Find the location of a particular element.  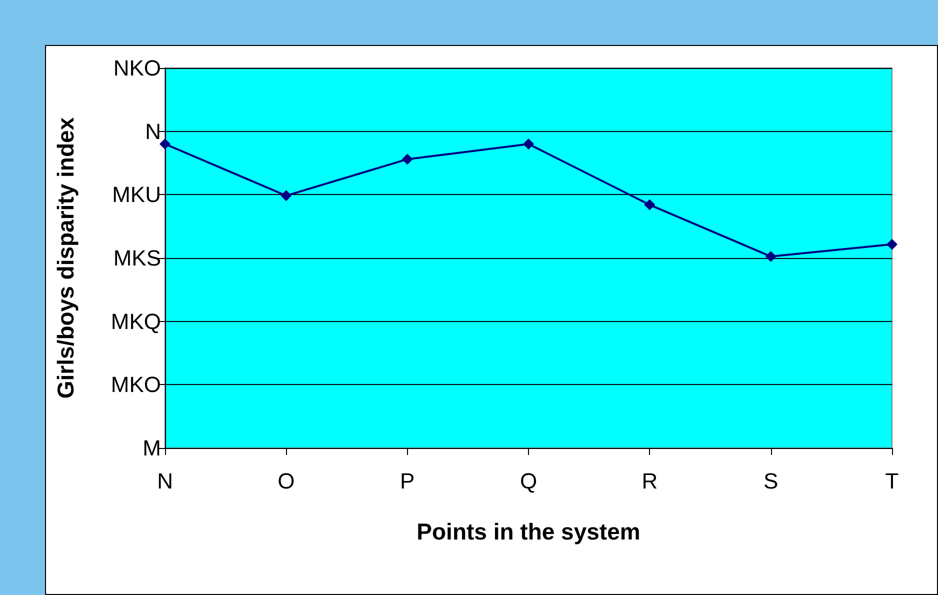

x-tick-label: O is located at coordinates (286, 481).